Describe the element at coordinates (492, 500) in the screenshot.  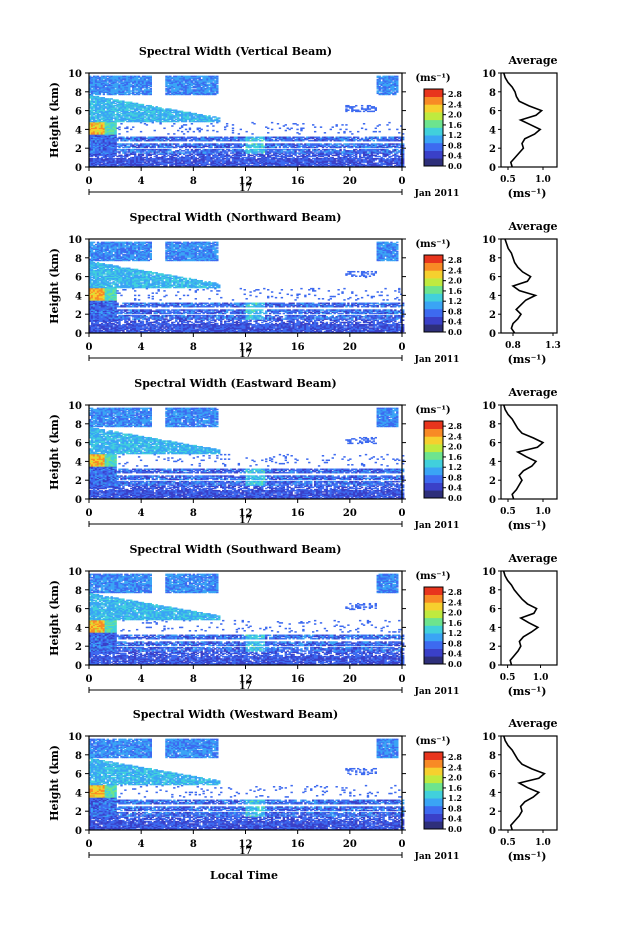
I see `profile-y-tick-label: 0` at that location.